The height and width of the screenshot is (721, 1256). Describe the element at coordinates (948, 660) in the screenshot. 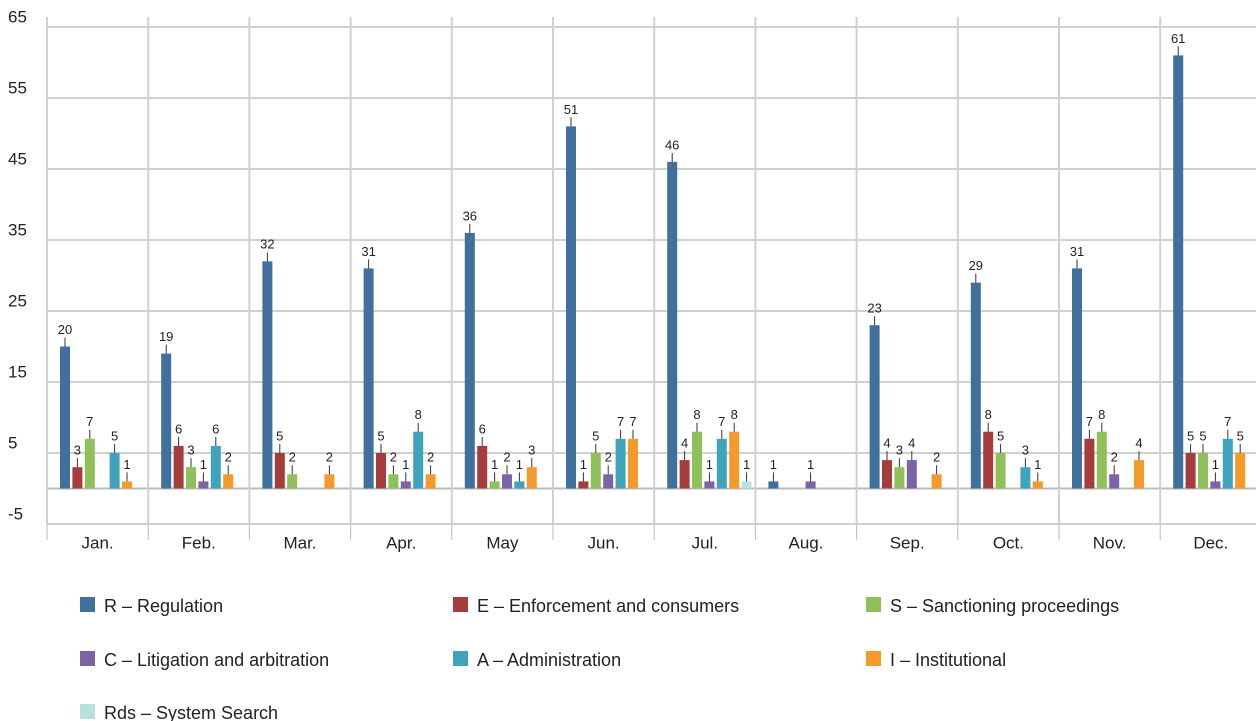

I see `legend-label: I – Institutional` at that location.